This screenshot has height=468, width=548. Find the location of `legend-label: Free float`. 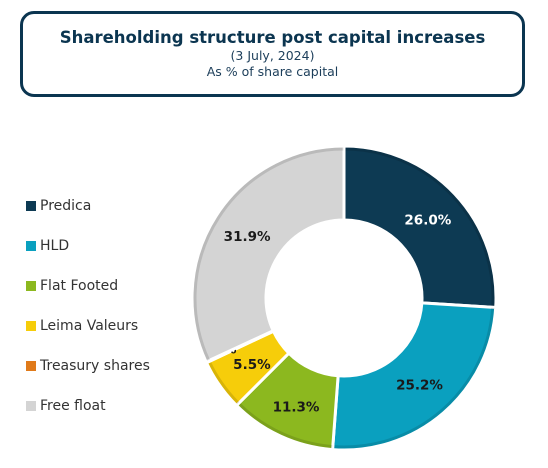

legend-label: Free float is located at coordinates (73, 406).